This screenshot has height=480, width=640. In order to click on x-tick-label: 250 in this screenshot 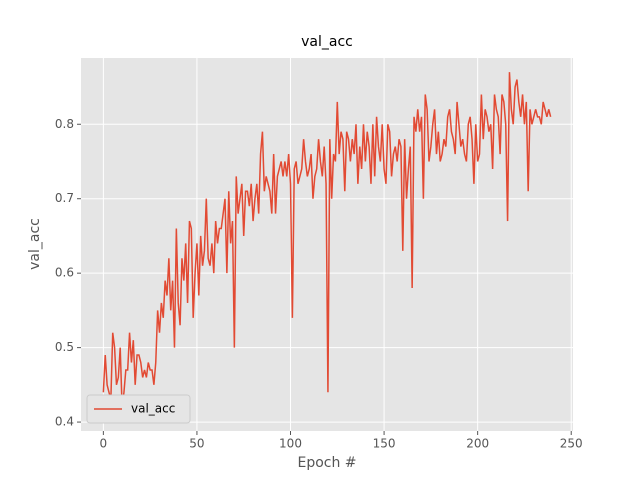, I will do `click(571, 444)`.